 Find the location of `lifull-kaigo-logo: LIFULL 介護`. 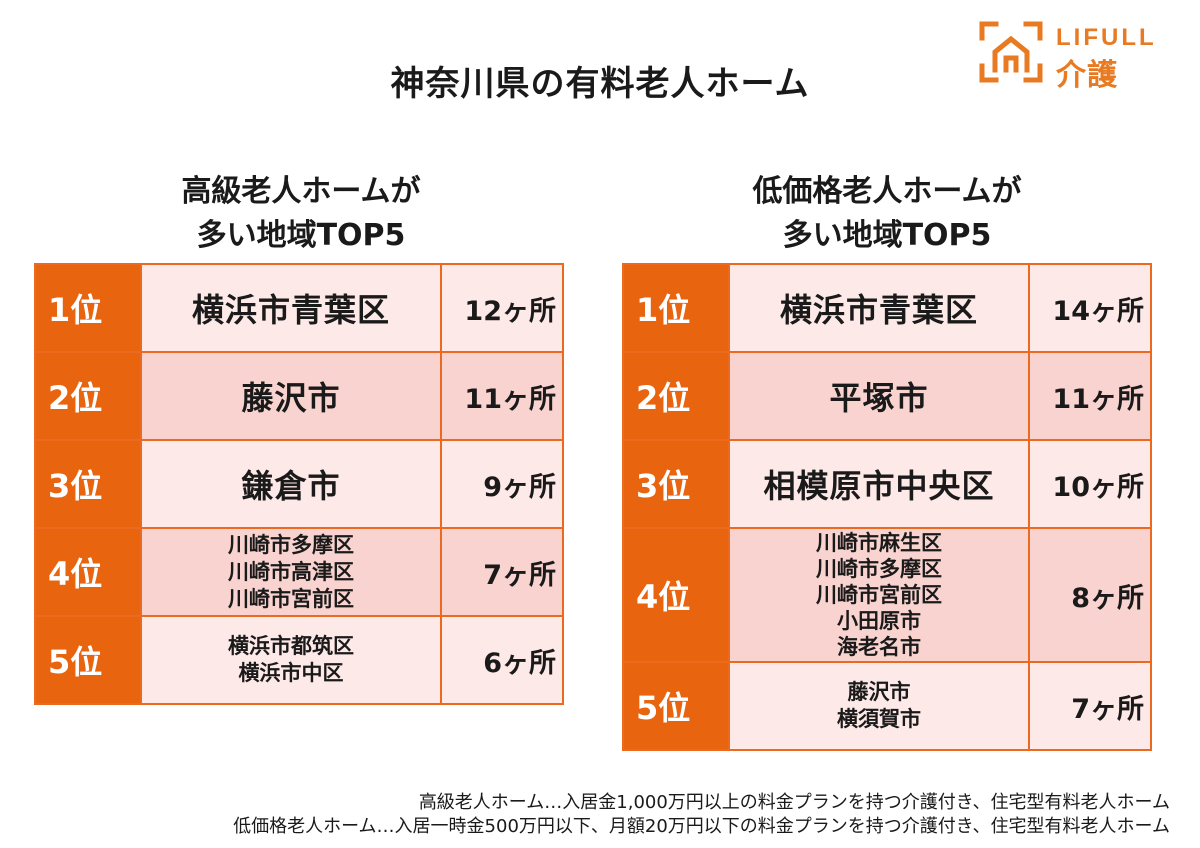

lifull-kaigo-logo: LIFULL 介護 is located at coordinates (1078, 56).